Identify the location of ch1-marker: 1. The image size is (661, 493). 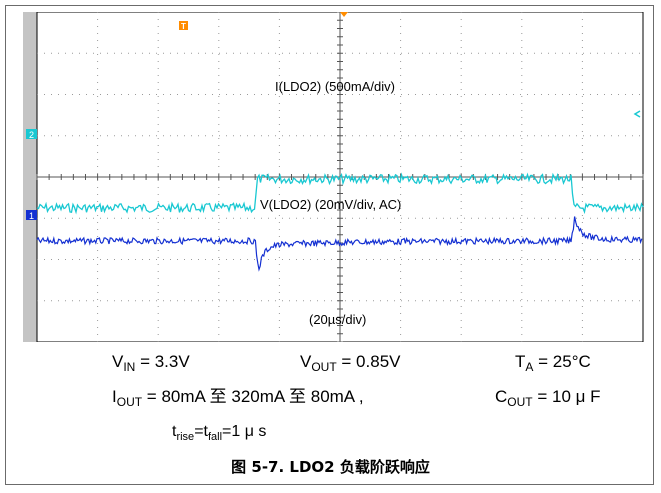
(31, 215).